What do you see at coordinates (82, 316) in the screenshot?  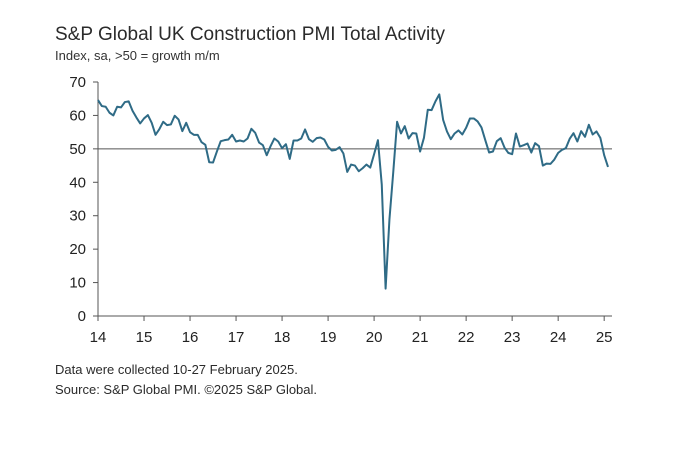 I see `y-tick-label: 0` at bounding box center [82, 316].